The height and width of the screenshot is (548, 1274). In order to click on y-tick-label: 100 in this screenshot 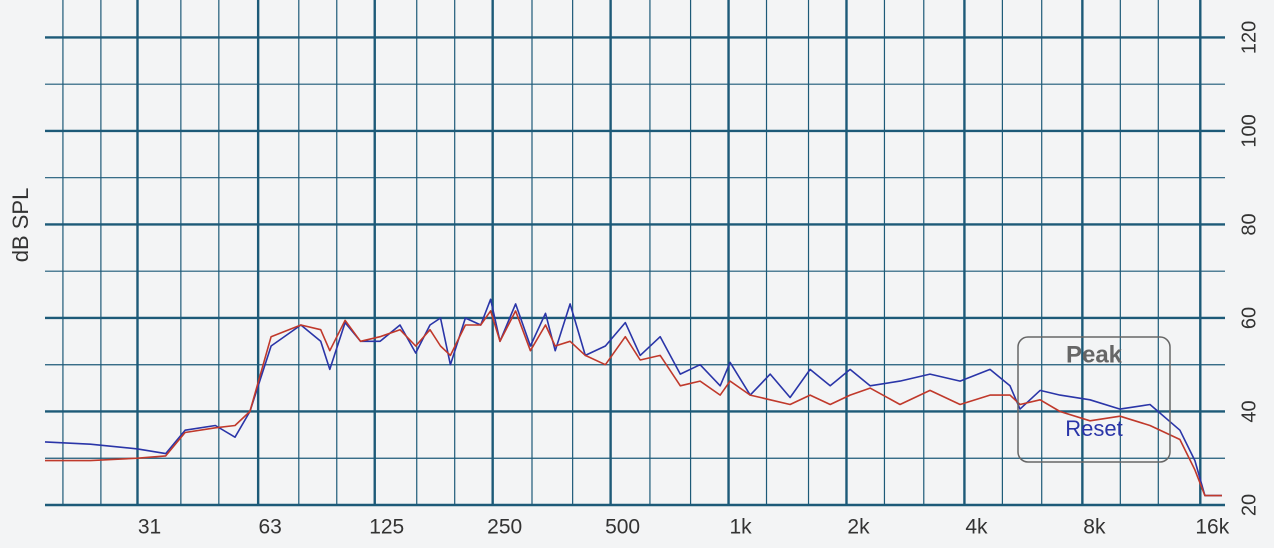, I will do `click(1249, 130)`.